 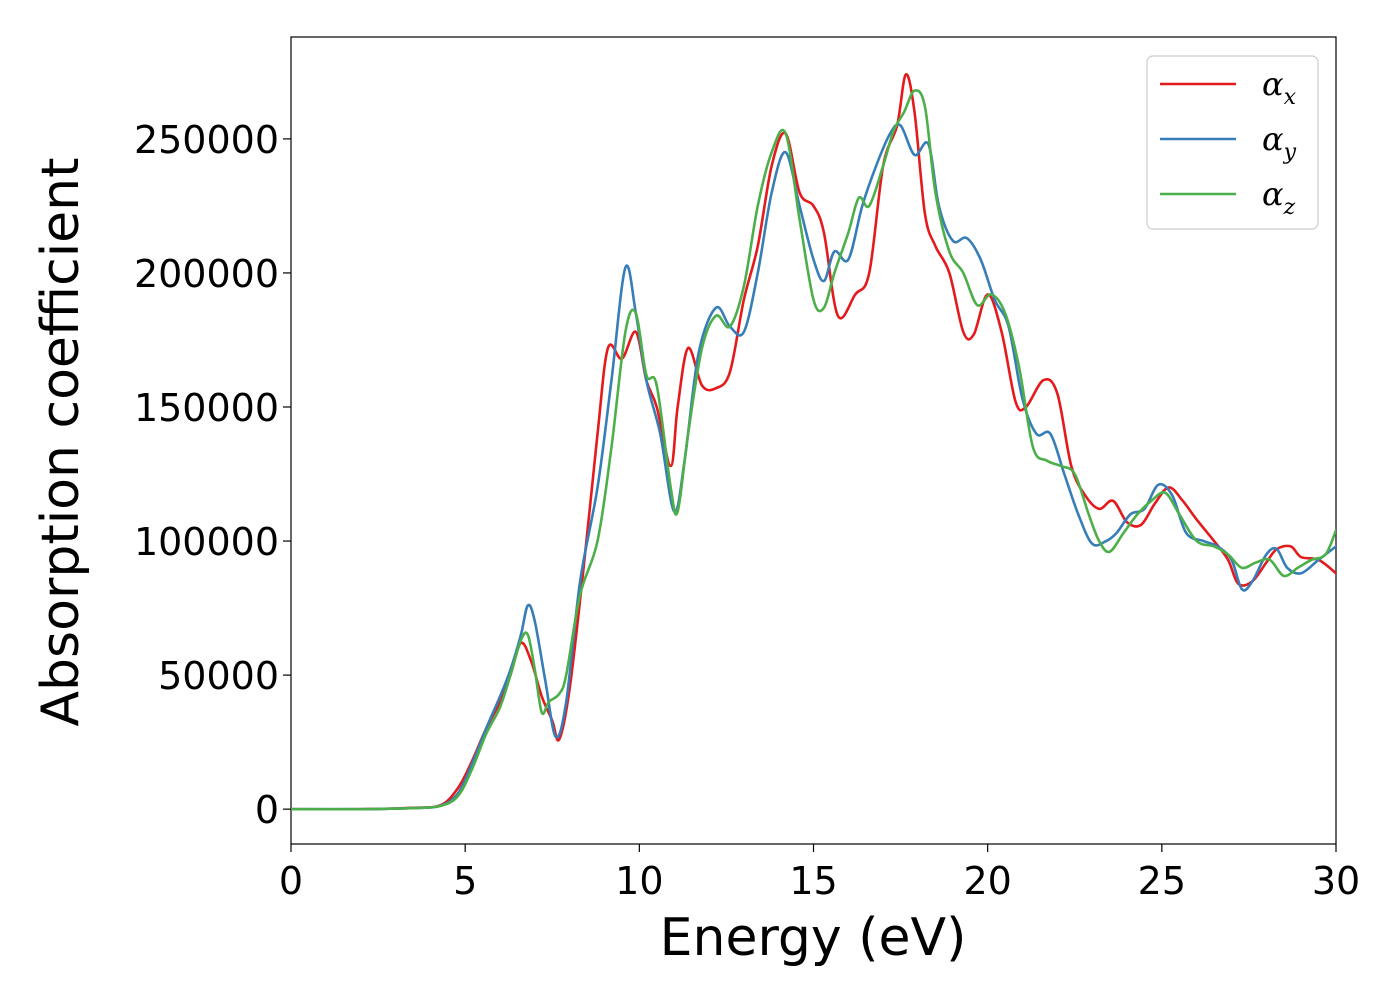 What do you see at coordinates (813, 881) in the screenshot?
I see `x-tick-label: 15` at bounding box center [813, 881].